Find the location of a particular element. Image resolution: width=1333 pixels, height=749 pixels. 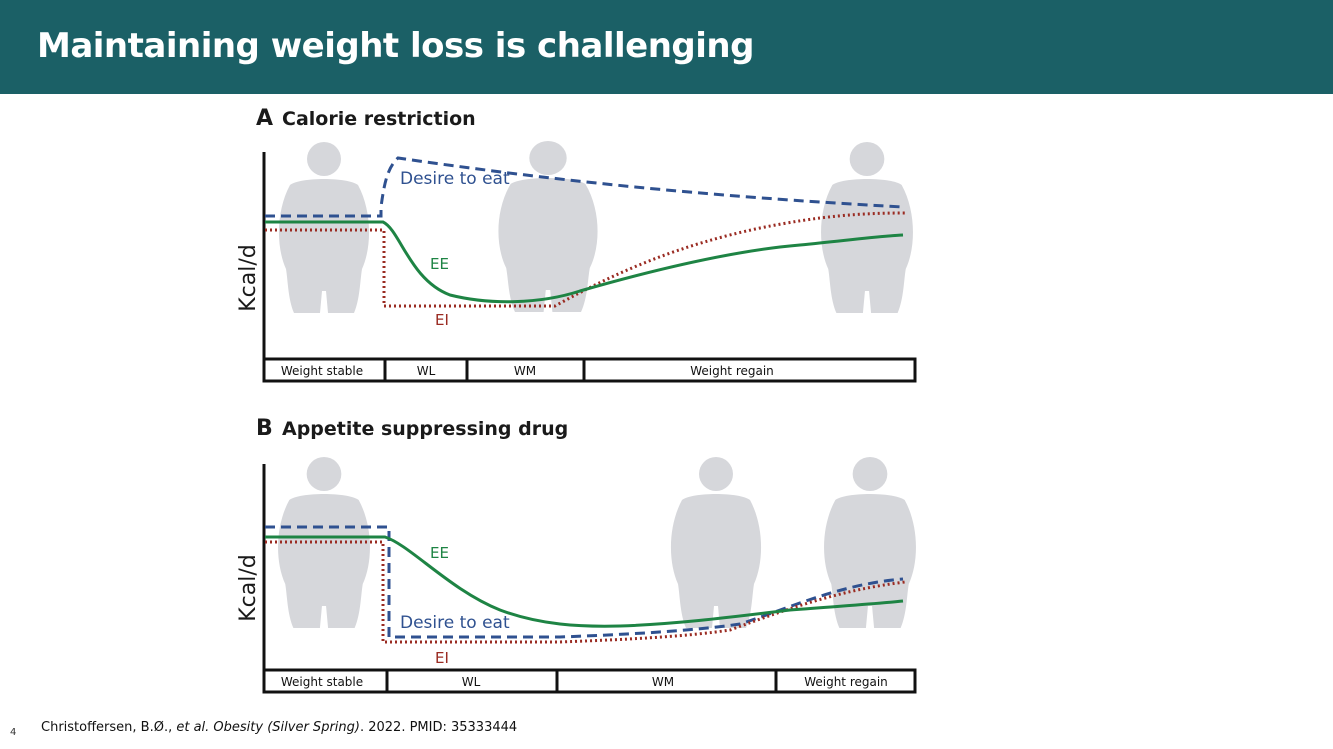

panel-b-letter: B is located at coordinates (264, 428).